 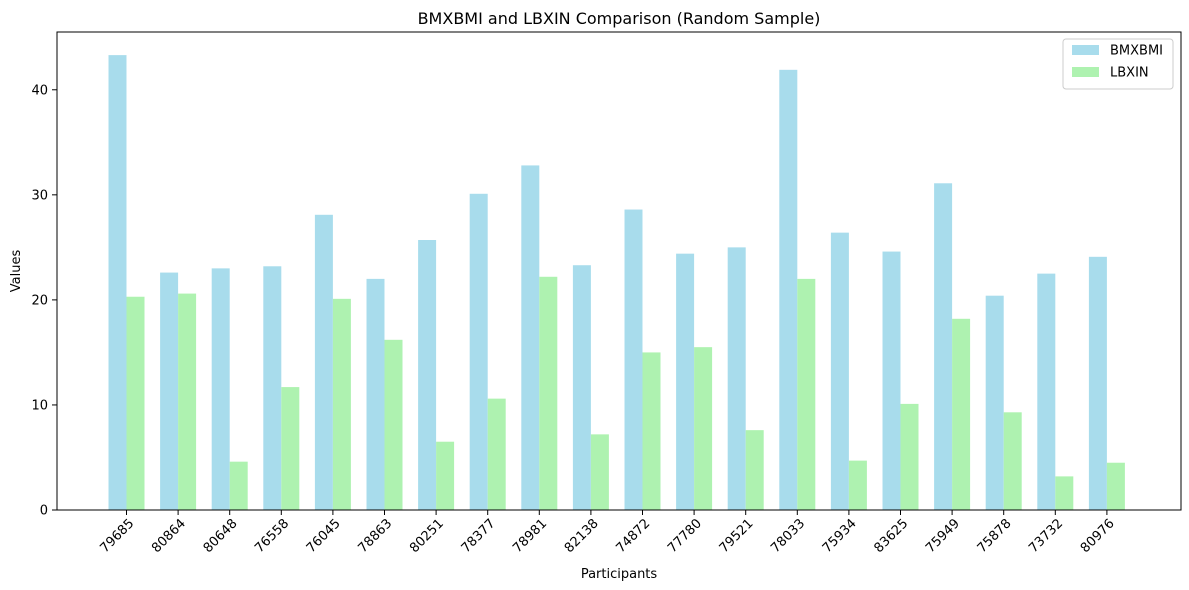 What do you see at coordinates (619, 574) in the screenshot?
I see `x-axis-label: Participants` at bounding box center [619, 574].